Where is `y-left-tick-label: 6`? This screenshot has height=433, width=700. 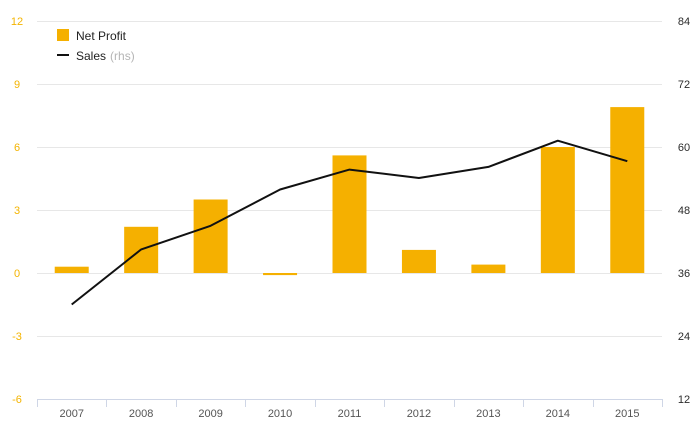 y-left-tick-label: 6 is located at coordinates (17, 148).